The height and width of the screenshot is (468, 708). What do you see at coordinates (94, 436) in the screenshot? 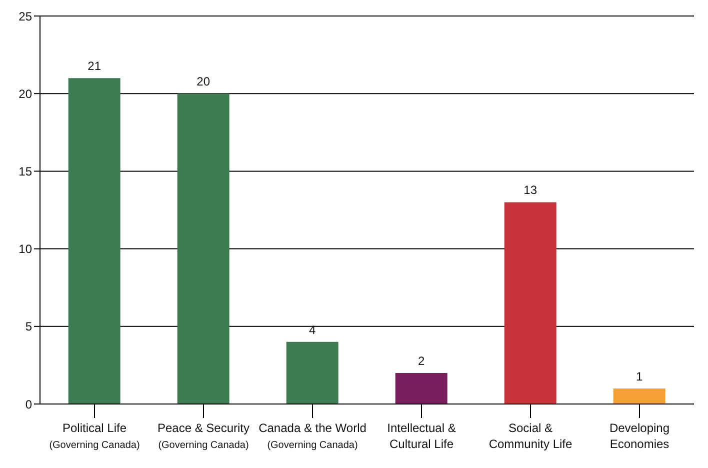
I see `x-tick-label: Political Life (Governing Canada)` at bounding box center [94, 436].